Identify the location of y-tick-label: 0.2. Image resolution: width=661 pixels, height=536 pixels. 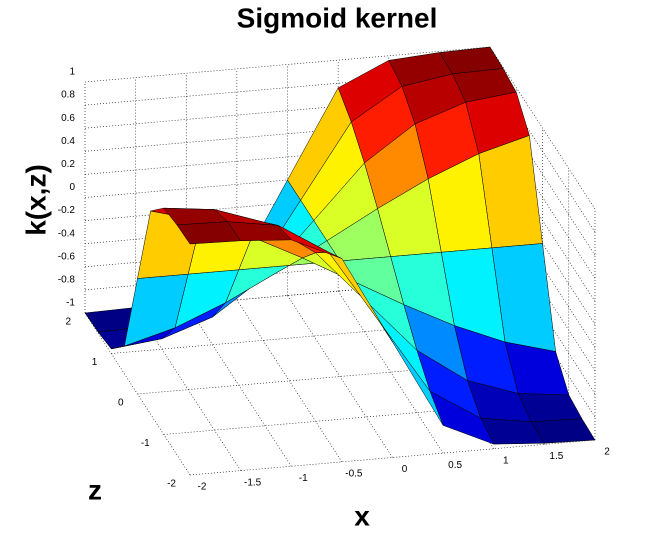
(68, 164).